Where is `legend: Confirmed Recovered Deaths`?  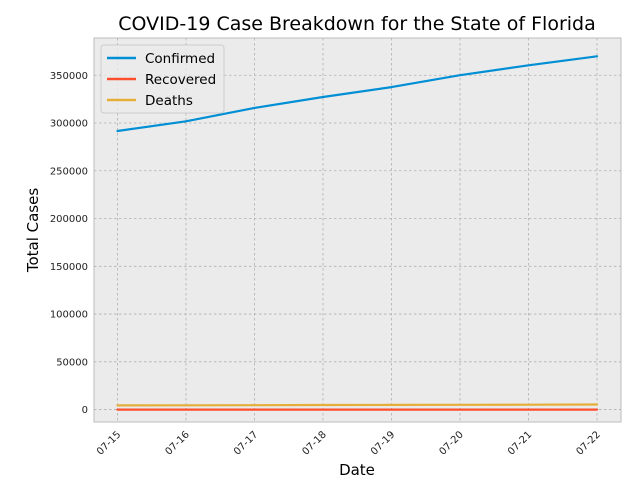
legend: Confirmed Recovered Deaths is located at coordinates (162, 79).